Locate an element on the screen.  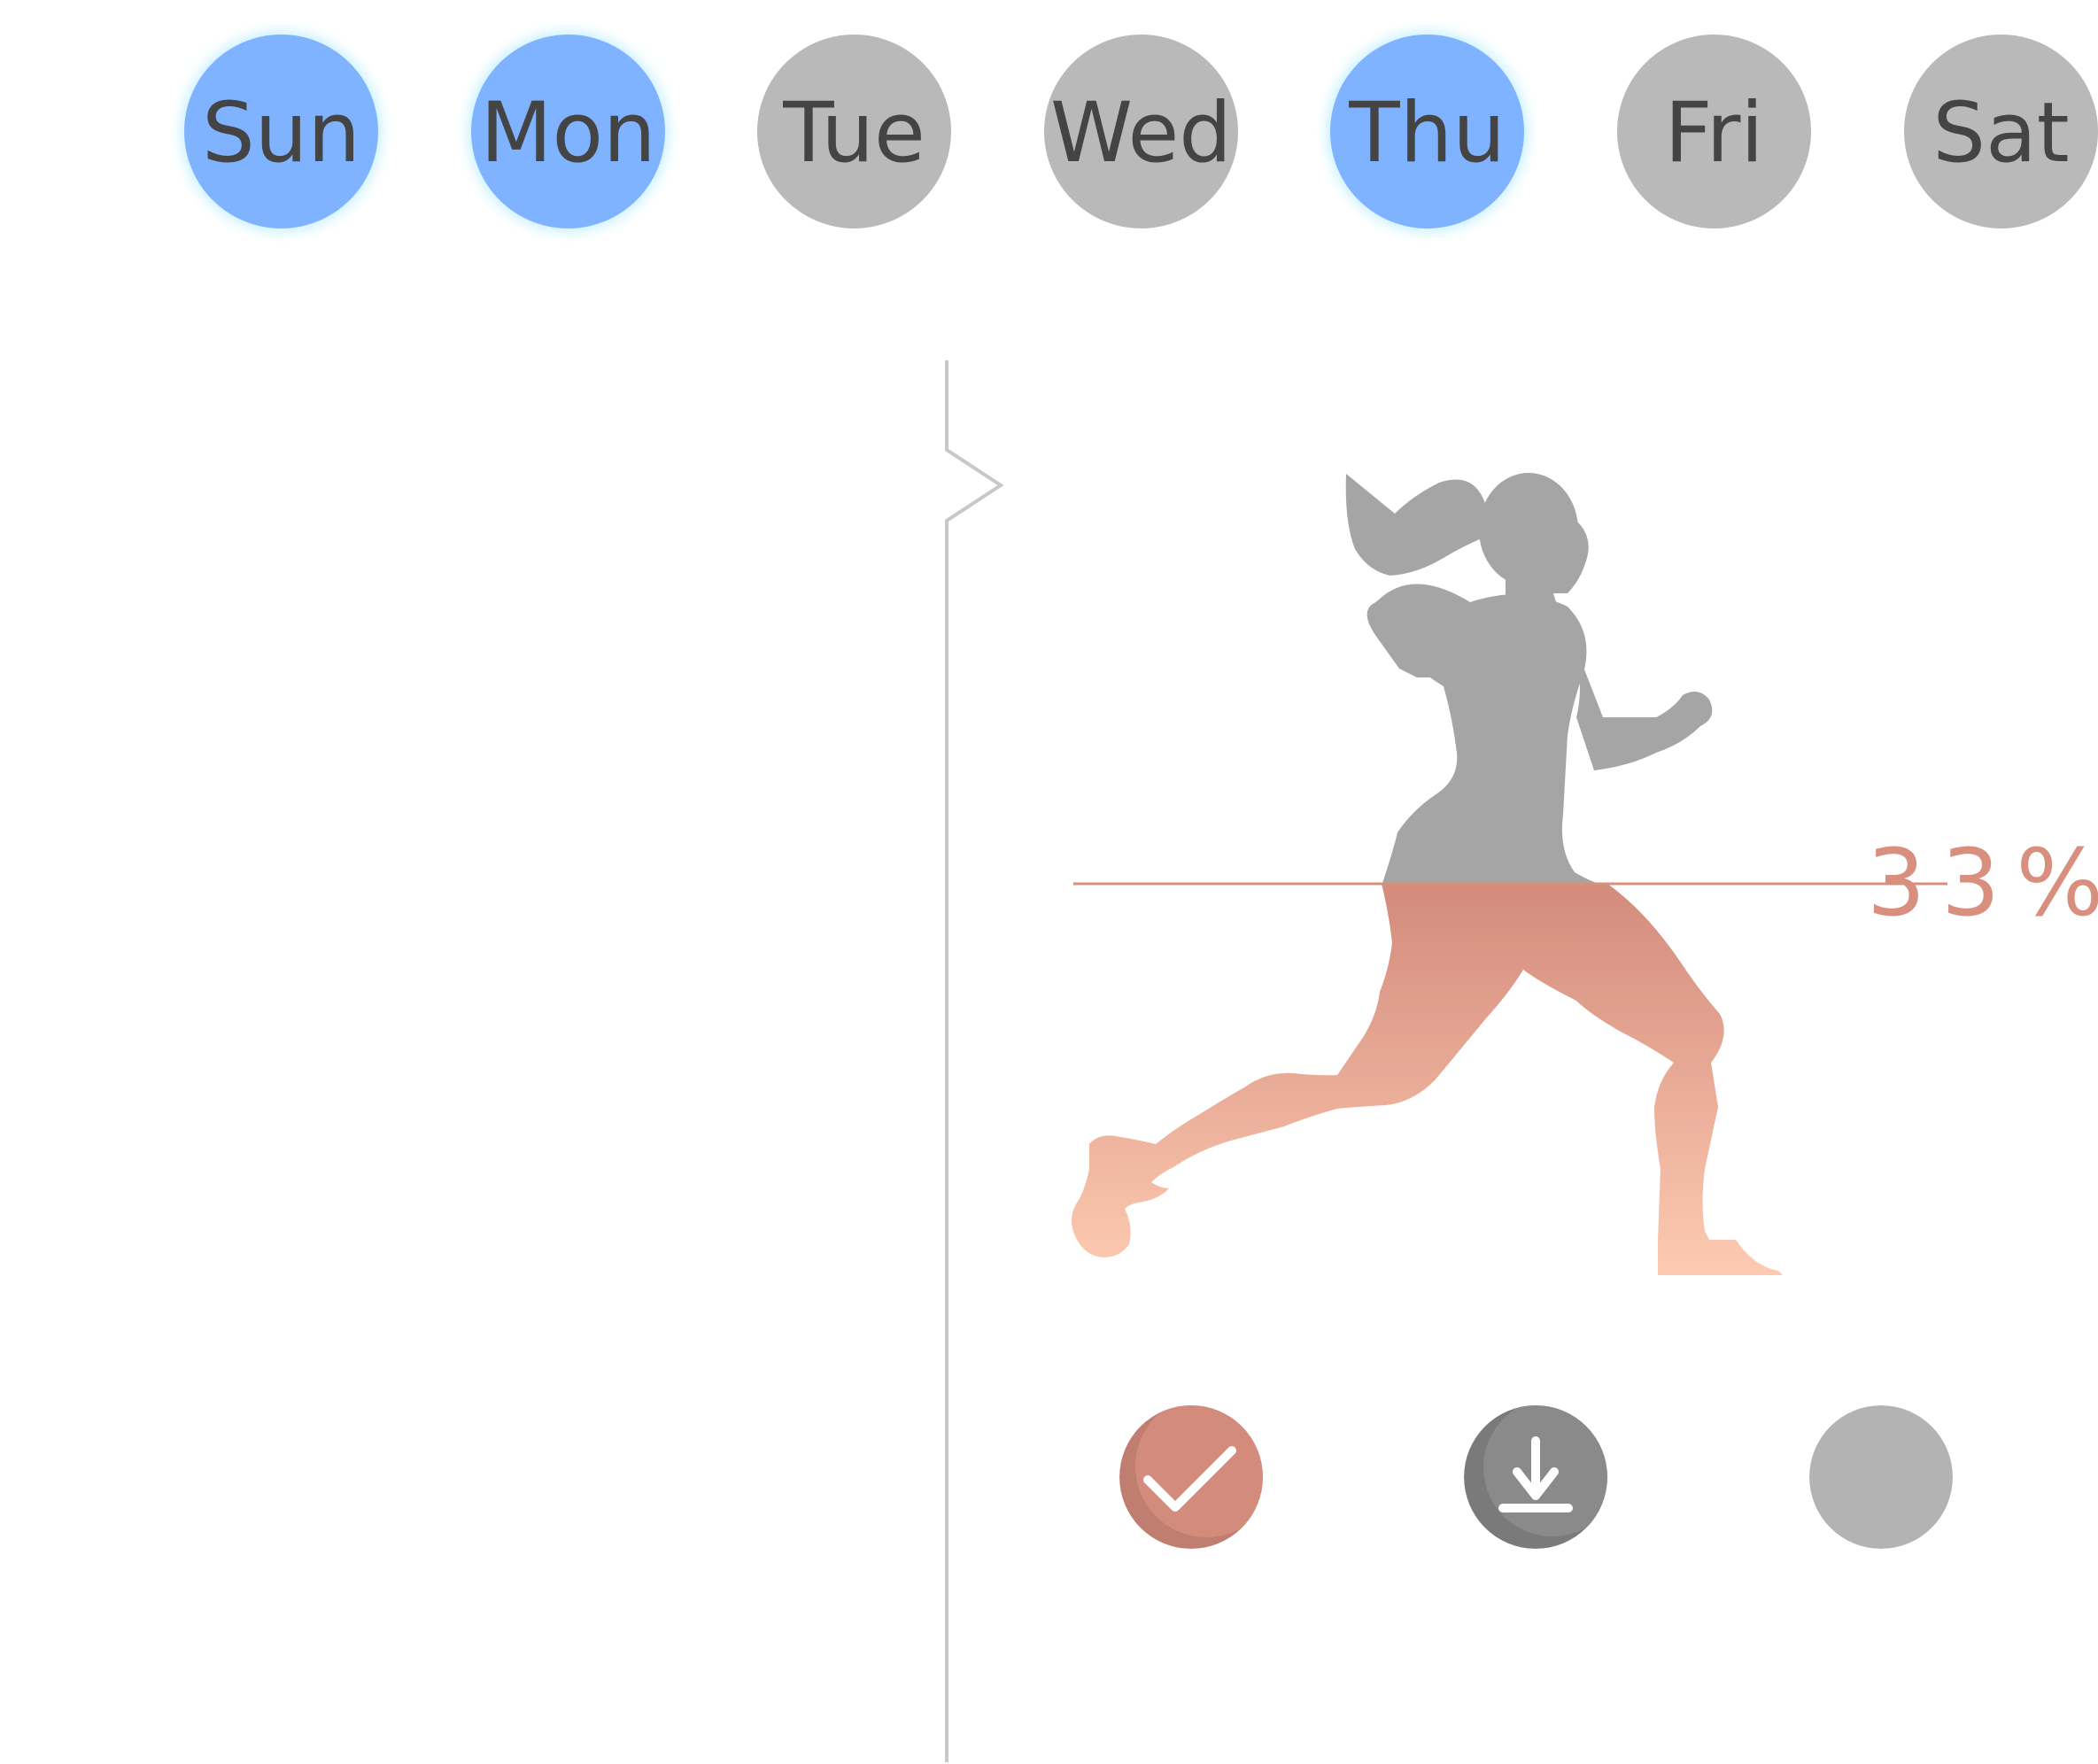
day-label: Mon is located at coordinates (568, 133).